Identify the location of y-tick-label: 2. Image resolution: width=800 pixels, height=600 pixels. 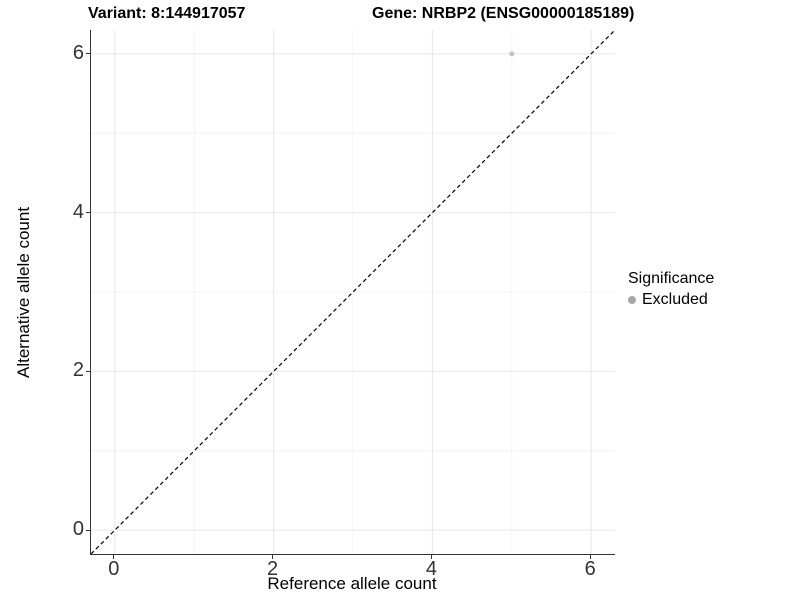
(78, 370).